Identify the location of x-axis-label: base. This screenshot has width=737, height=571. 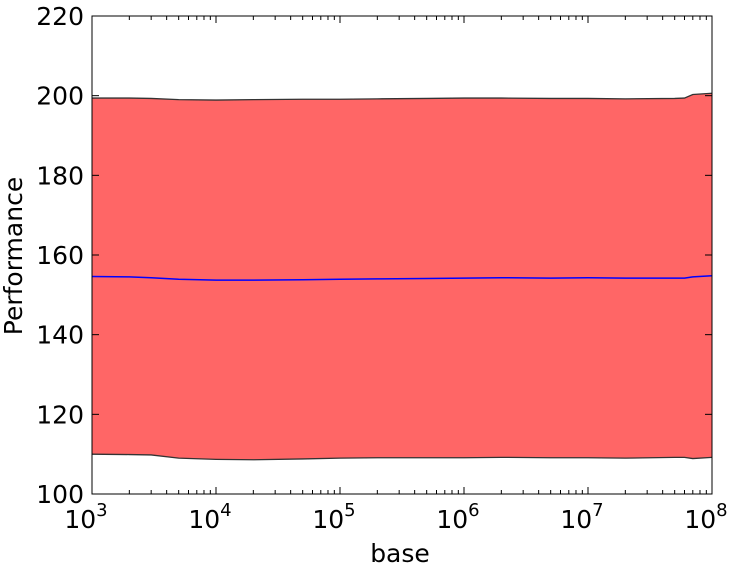
(400, 553).